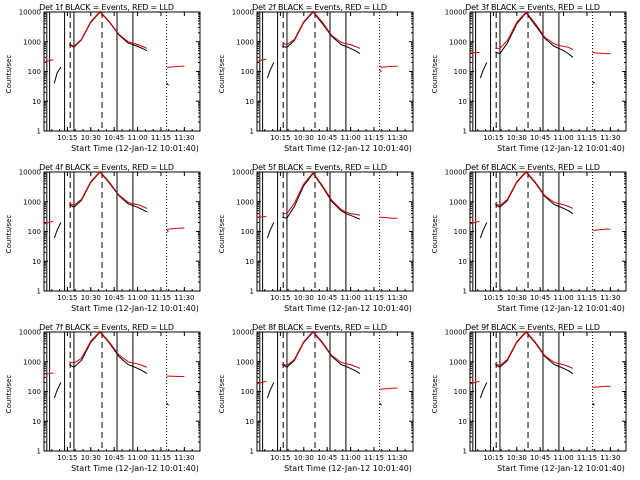  What do you see at coordinates (319, 7) in the screenshot?
I see `chart-title: Det 2f BLACK = Events, RED = LLD` at bounding box center [319, 7].